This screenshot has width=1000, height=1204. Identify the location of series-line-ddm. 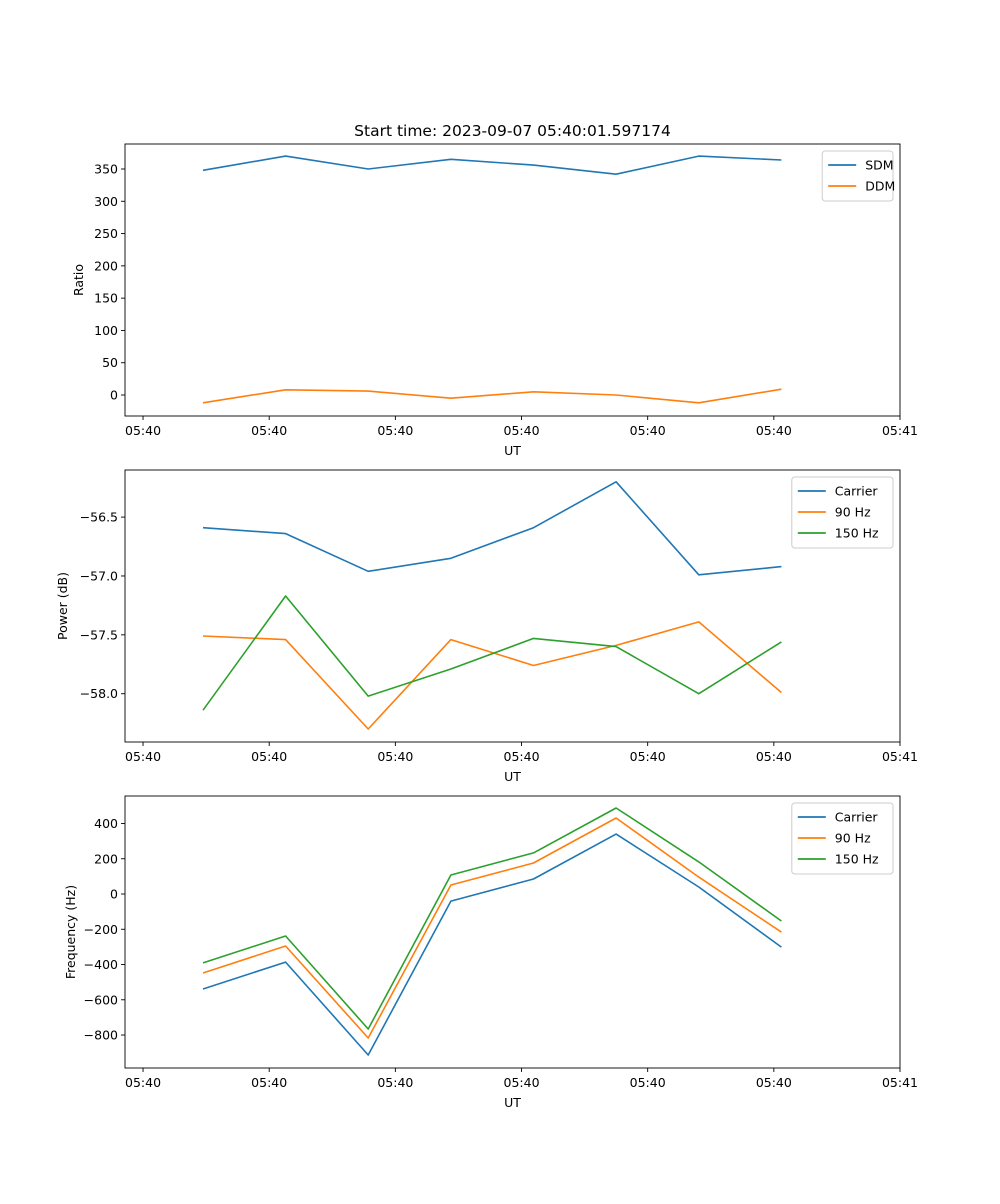
(492, 396).